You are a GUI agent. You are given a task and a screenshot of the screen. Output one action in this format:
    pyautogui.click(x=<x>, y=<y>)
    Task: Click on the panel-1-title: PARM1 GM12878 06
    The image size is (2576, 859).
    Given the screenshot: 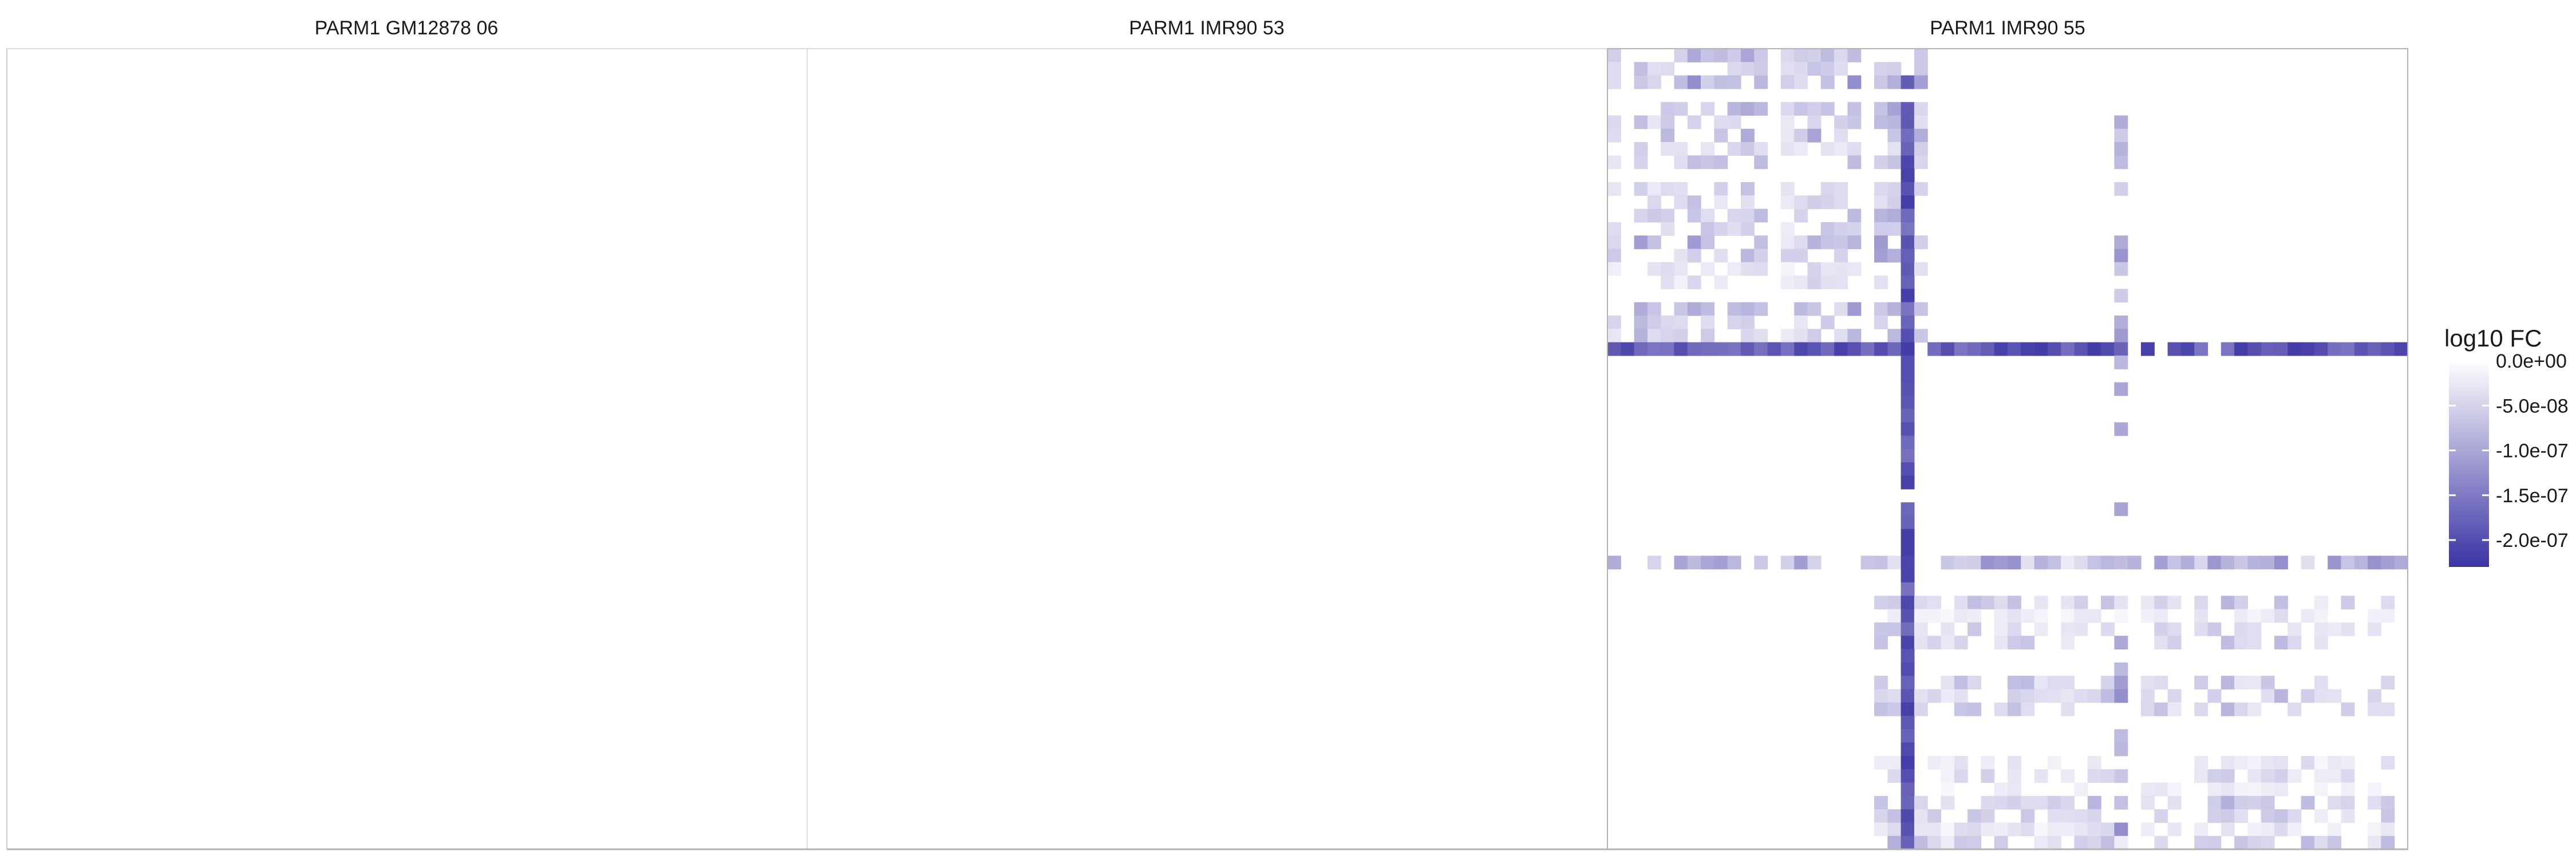 What is the action you would take?
    pyautogui.click(x=407, y=28)
    